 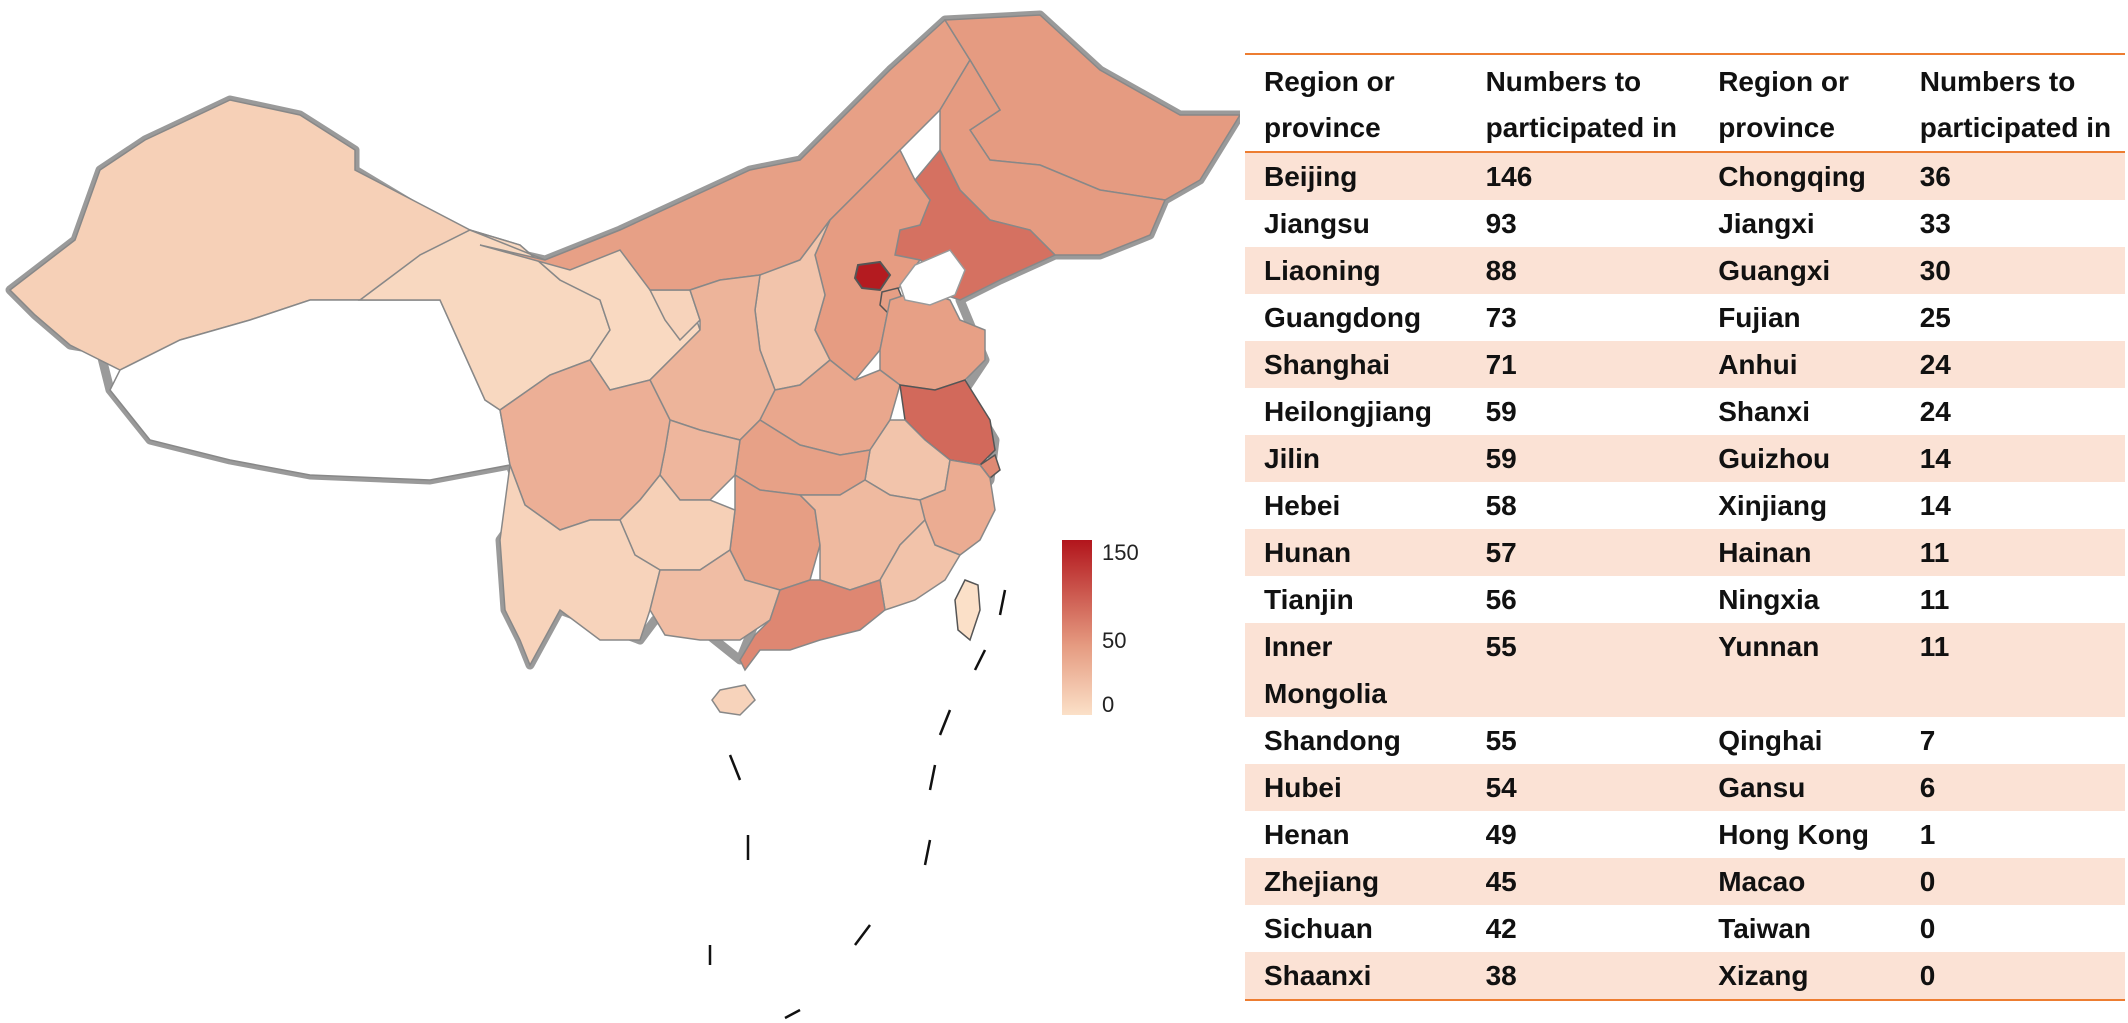 I want to click on region-cell: Hunan, so click(x=1356, y=552).